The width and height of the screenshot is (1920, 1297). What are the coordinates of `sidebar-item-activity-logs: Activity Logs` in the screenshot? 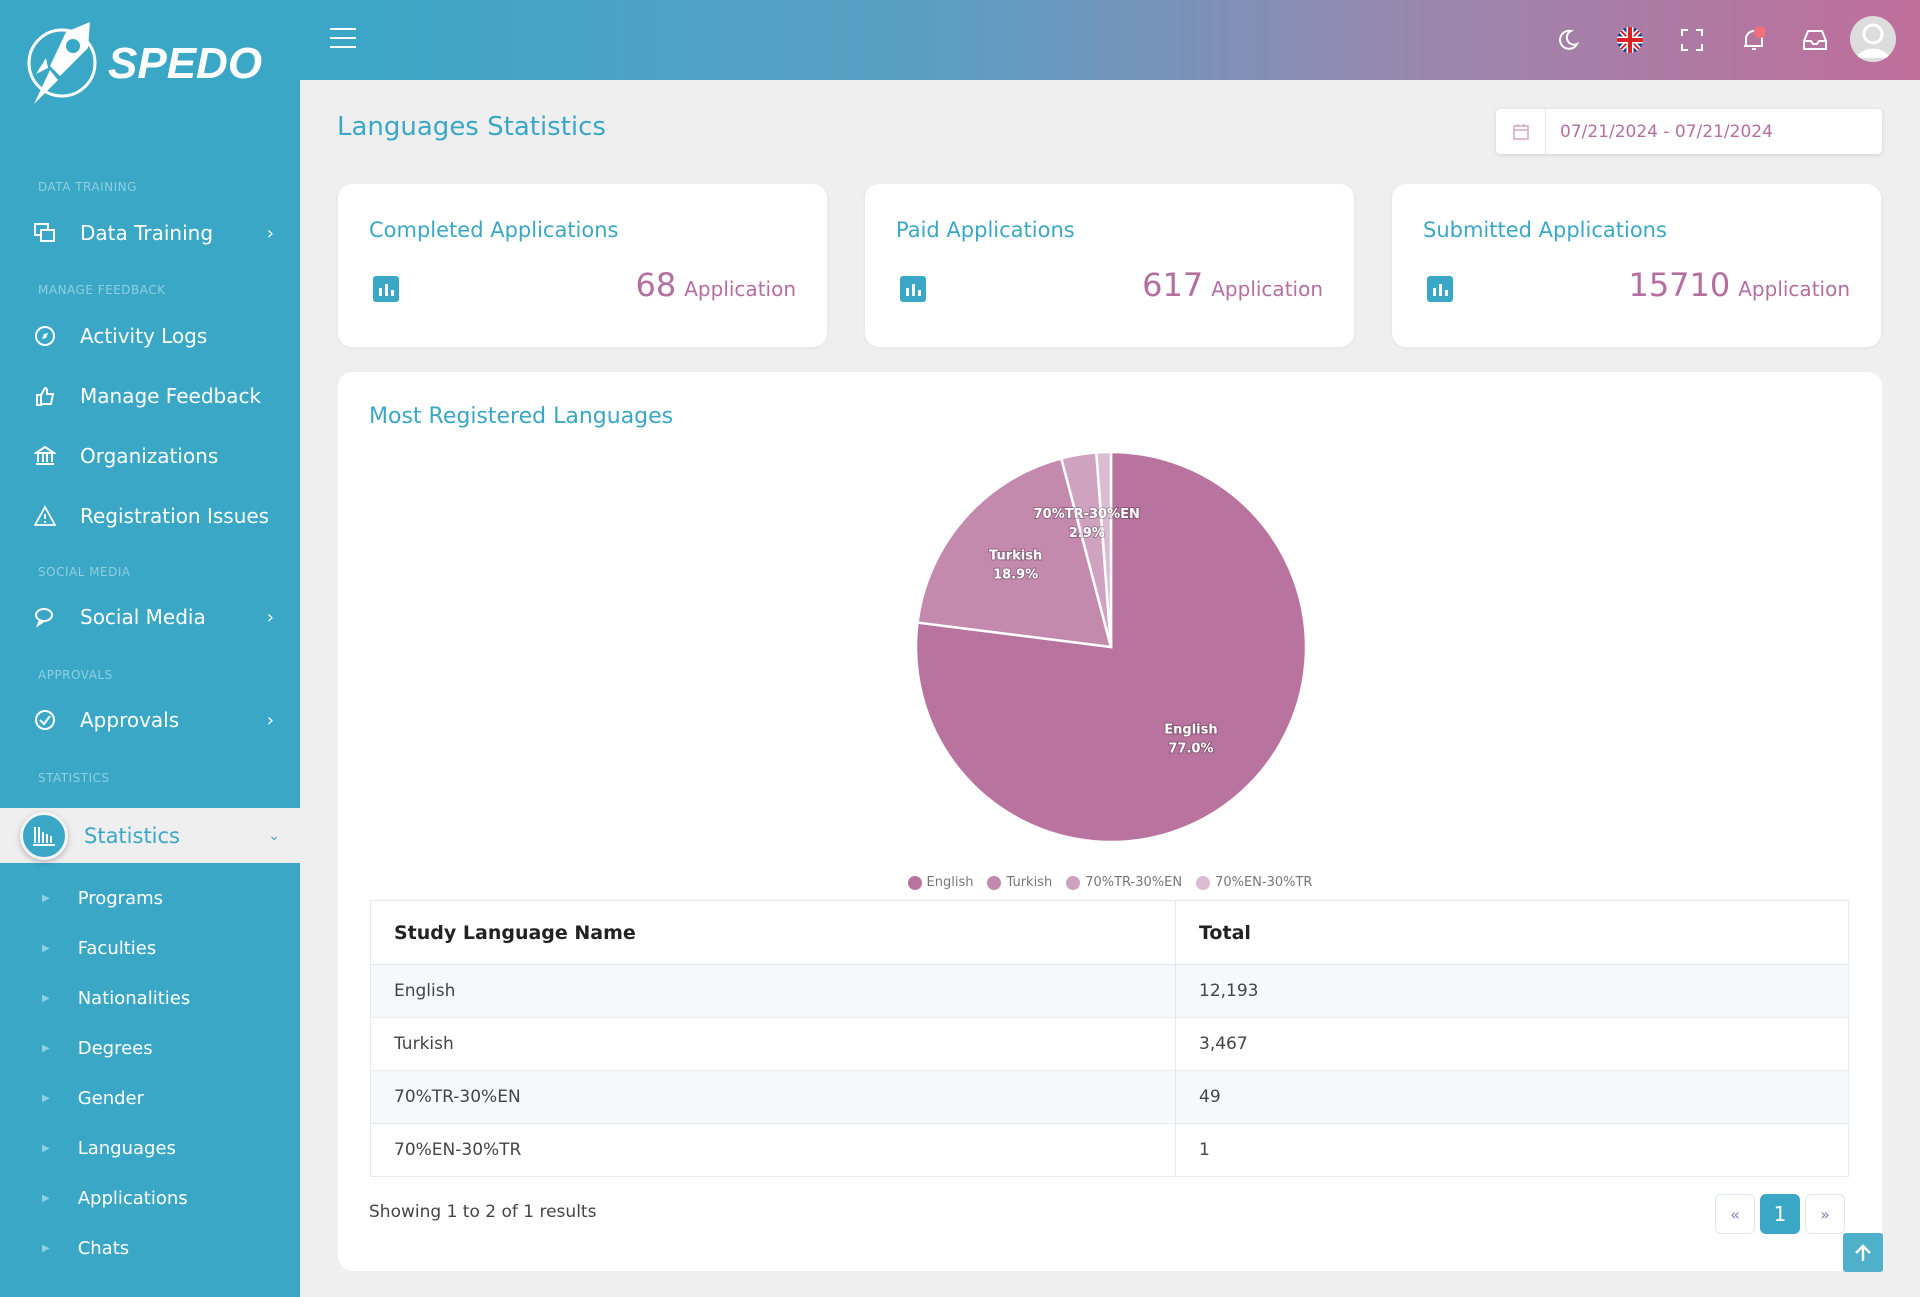 It's located at (154, 336).